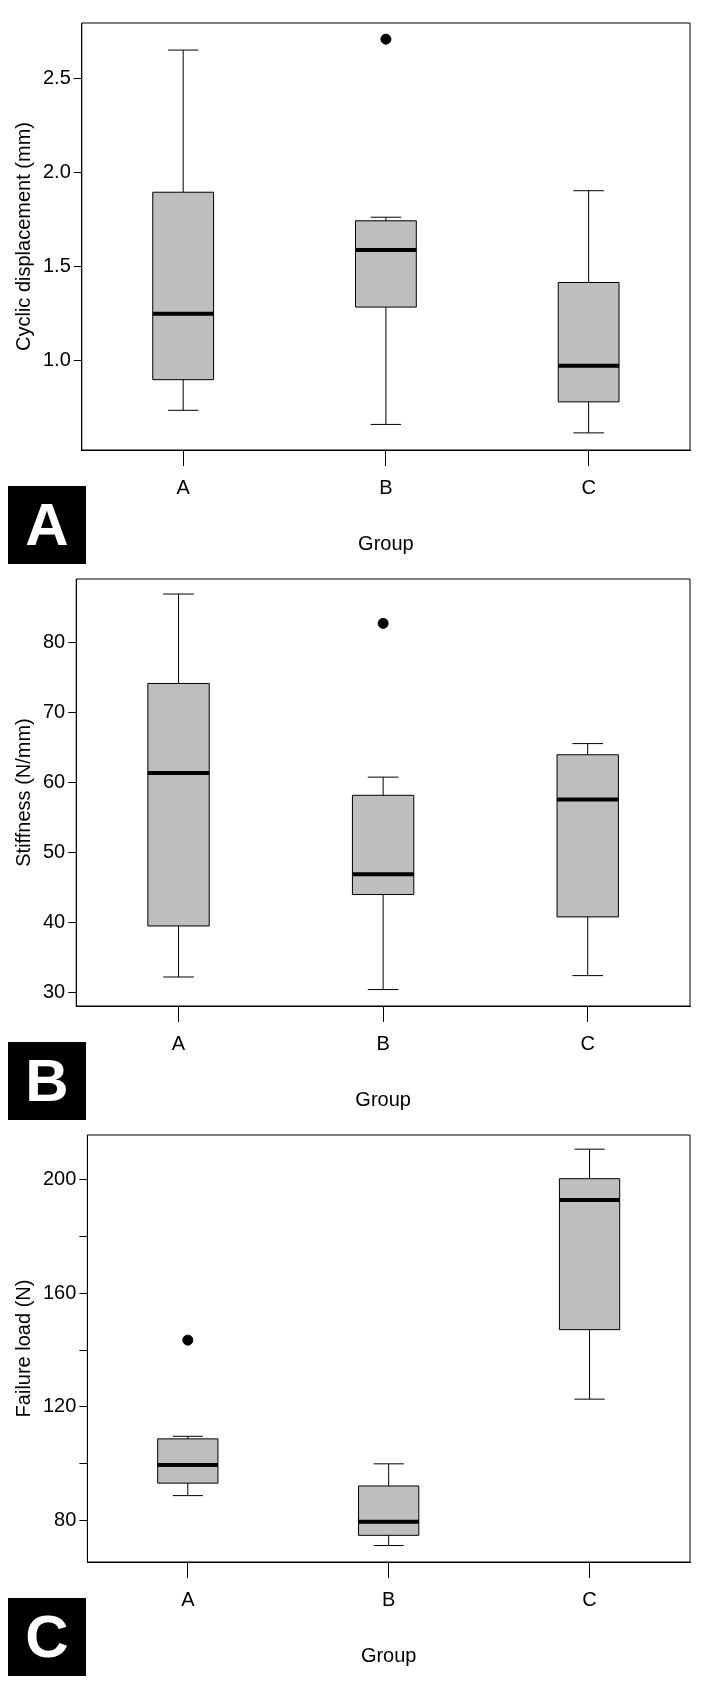 The height and width of the screenshot is (1692, 704). What do you see at coordinates (54, 990) in the screenshot?
I see `y-tick-label: 30` at bounding box center [54, 990].